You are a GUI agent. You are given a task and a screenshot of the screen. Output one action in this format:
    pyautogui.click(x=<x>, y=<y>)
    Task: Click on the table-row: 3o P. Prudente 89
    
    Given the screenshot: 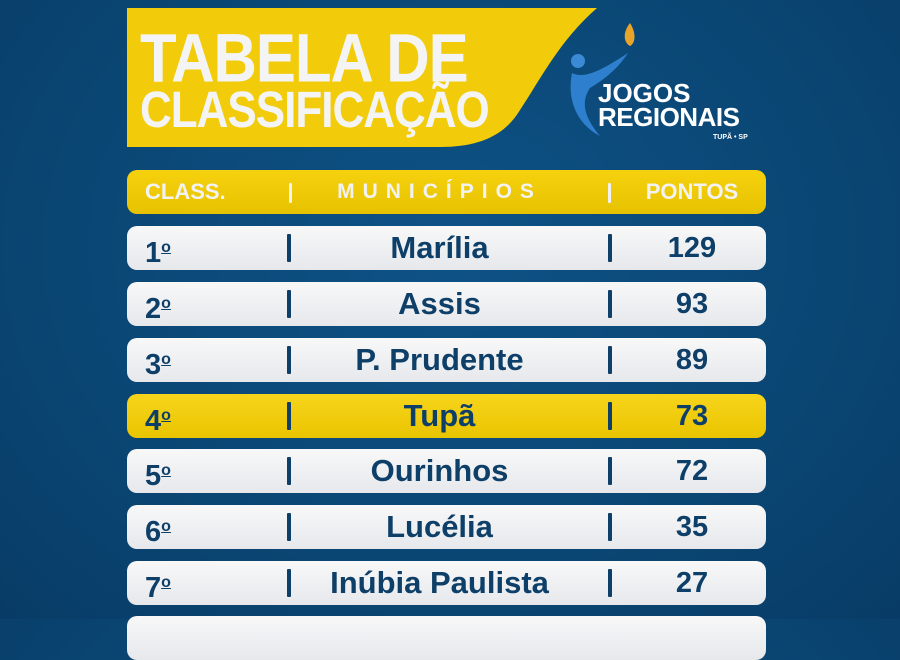 What is the action you would take?
    pyautogui.click(x=446, y=360)
    